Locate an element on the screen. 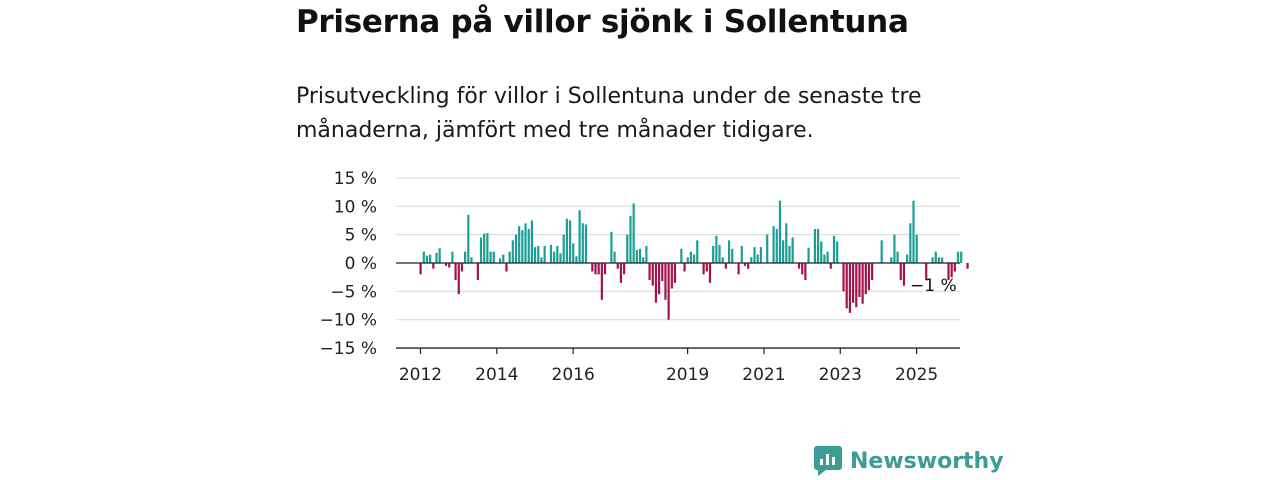  y-tick-label: 0 % is located at coordinates (361, 264).